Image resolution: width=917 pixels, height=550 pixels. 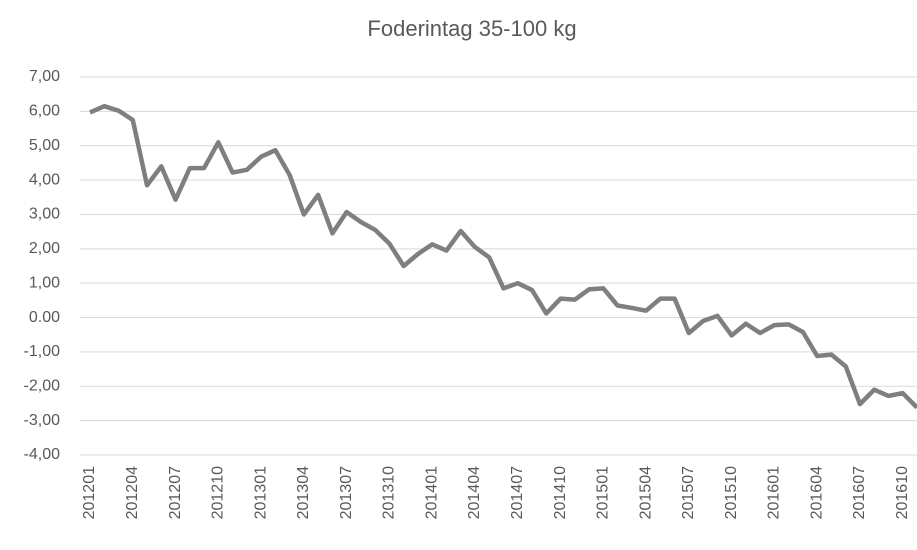 I want to click on y-tick-label: 1,00, so click(x=44, y=282).